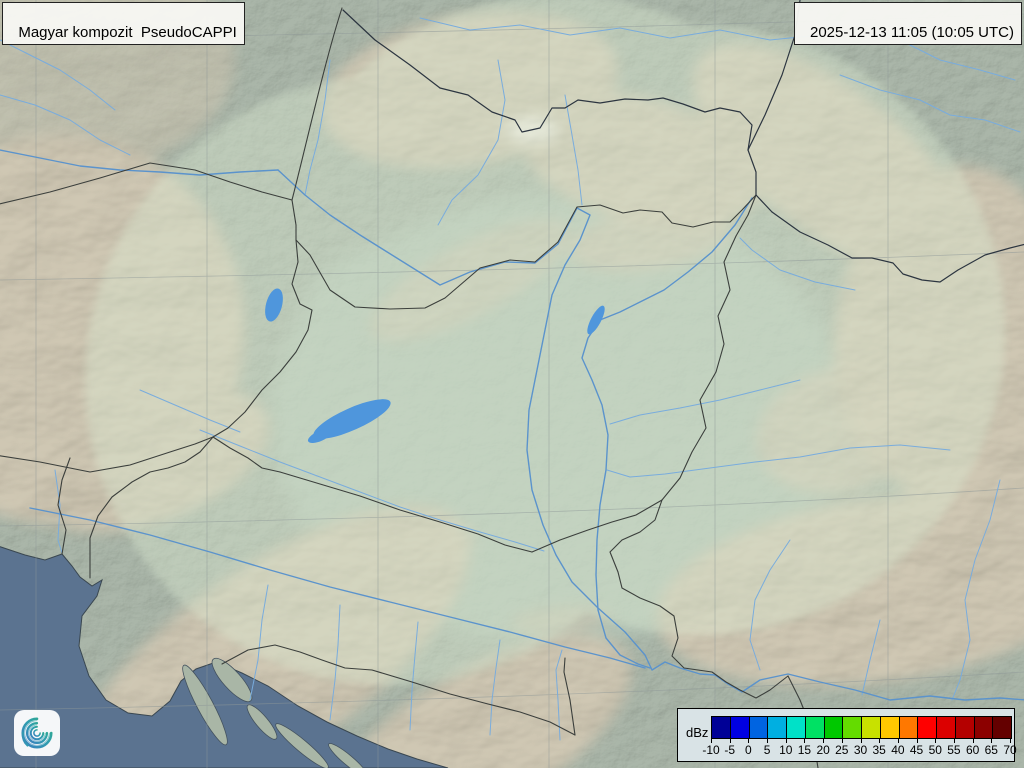  Describe the element at coordinates (935, 750) in the screenshot. I see `legend-tick-label: 50` at that location.